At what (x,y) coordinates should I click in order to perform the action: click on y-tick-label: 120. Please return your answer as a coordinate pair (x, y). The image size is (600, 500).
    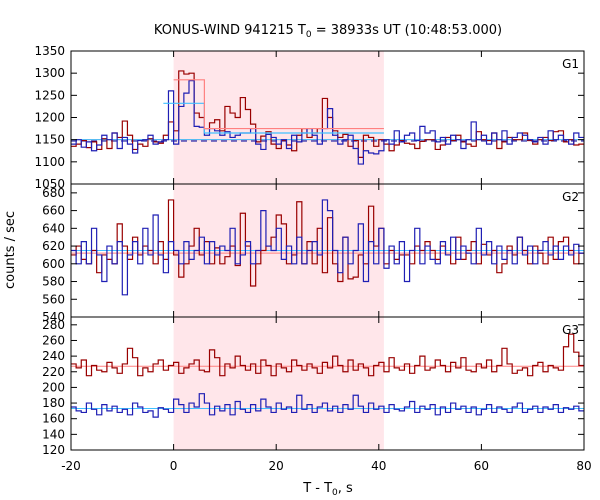
    Looking at the image, I should click on (53, 450).